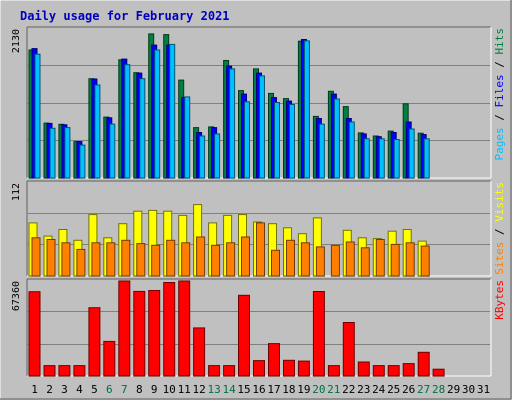 The height and width of the screenshot is (400, 512). Describe the element at coordinates (109, 389) in the screenshot. I see `x-tick-label: 6` at that location.